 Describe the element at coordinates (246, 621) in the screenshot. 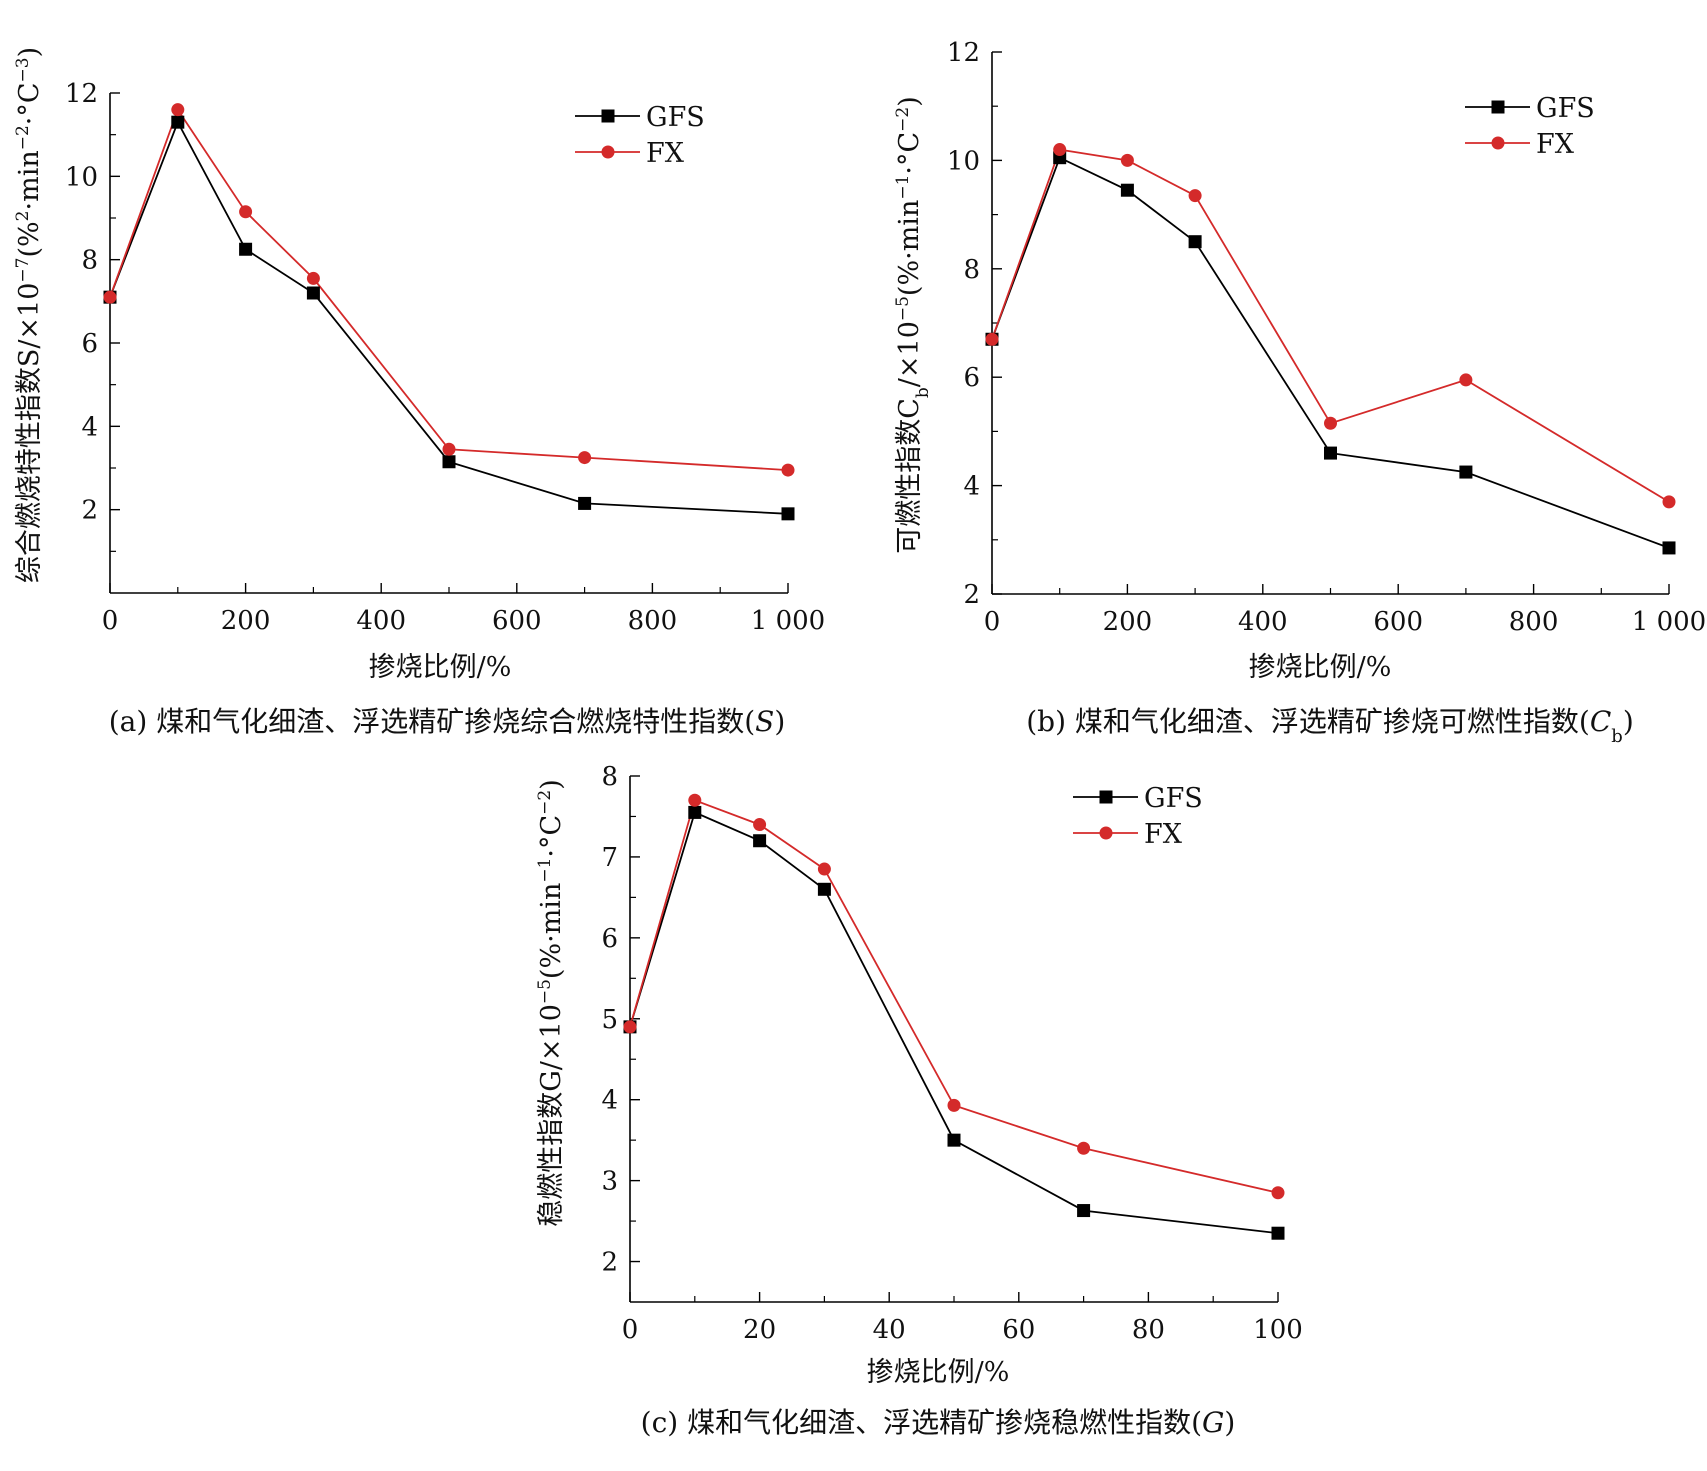

I see `panel-a-x-tick-label: 200` at that location.